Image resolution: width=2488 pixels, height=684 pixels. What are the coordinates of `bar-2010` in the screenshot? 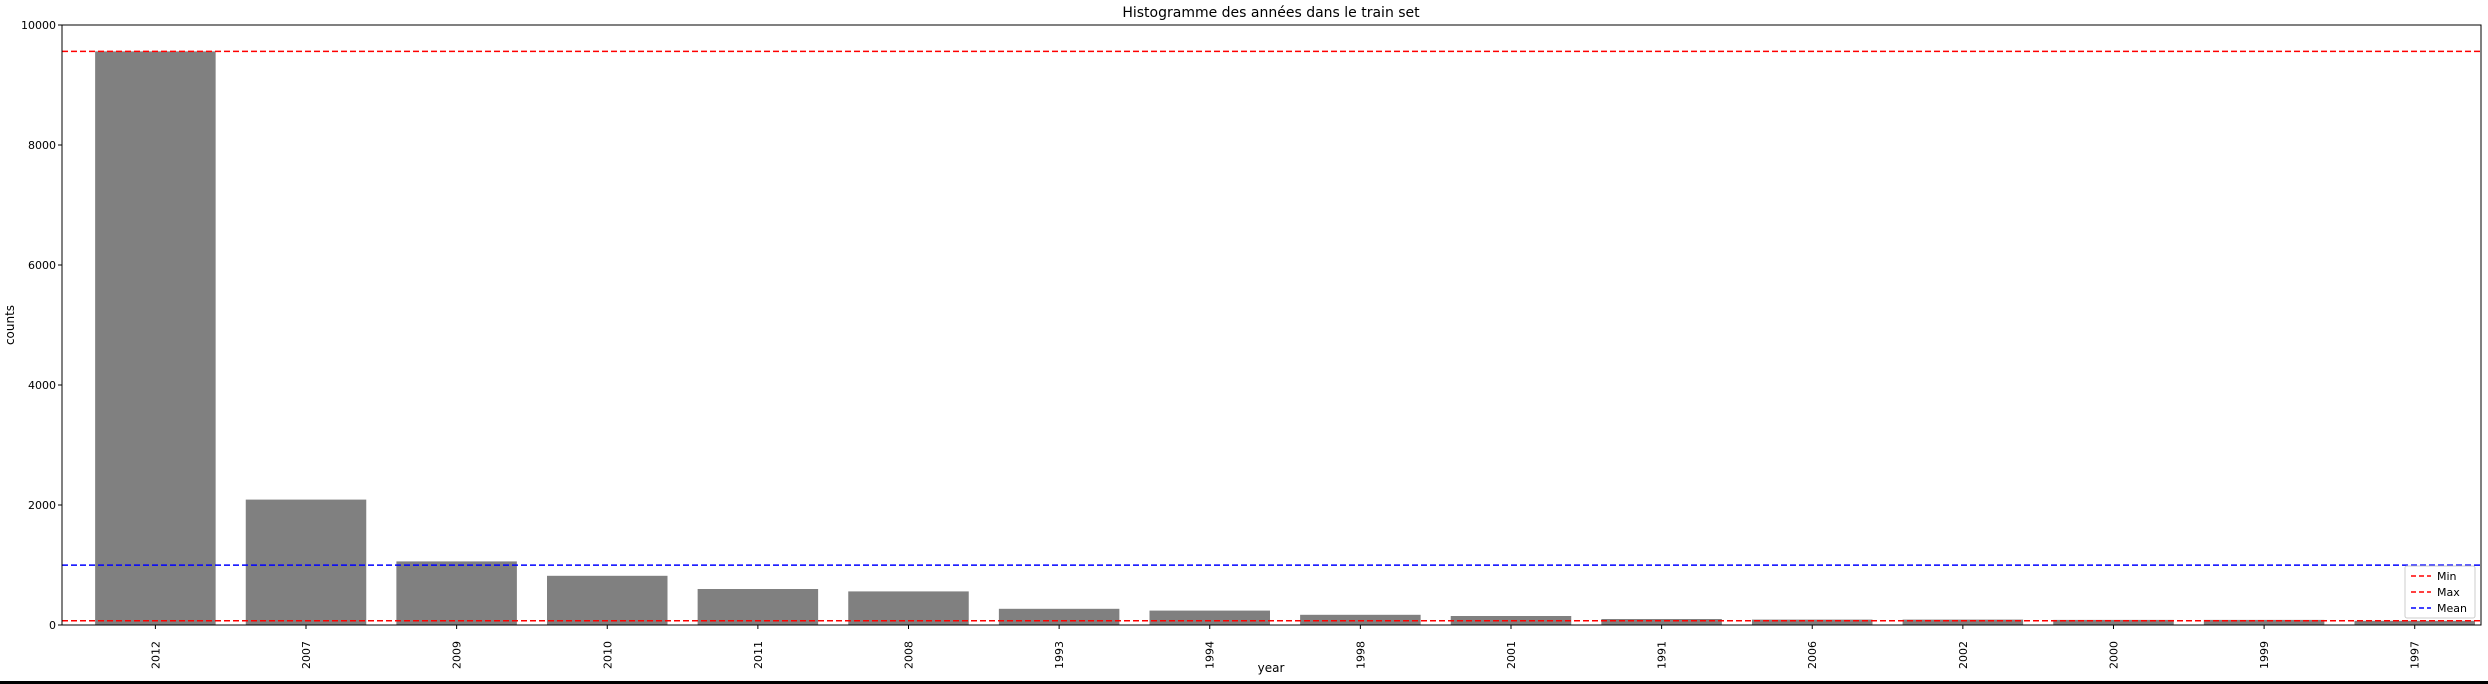 It's located at (607, 600).